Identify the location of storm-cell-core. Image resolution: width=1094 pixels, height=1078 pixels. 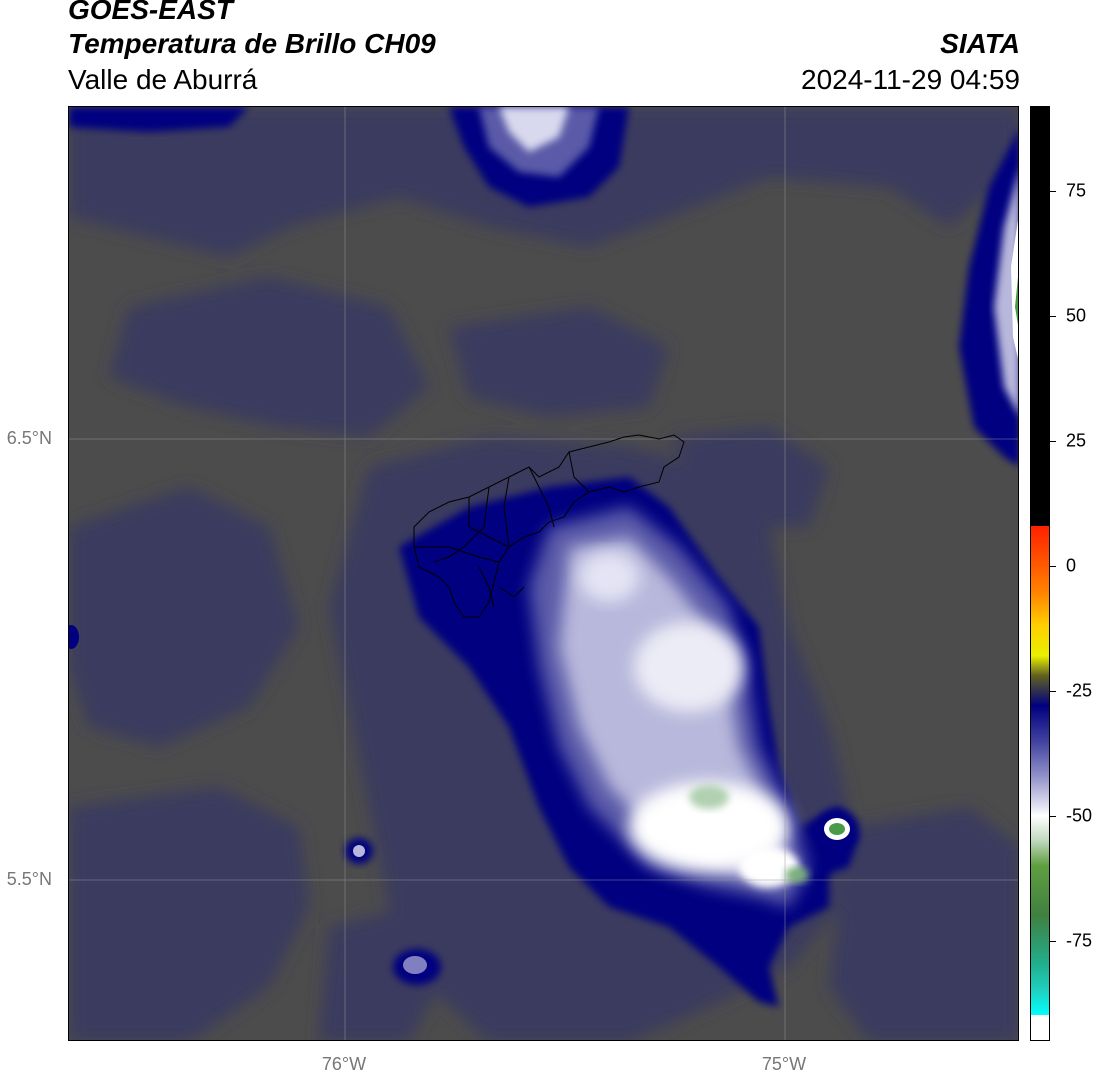
(694, 719).